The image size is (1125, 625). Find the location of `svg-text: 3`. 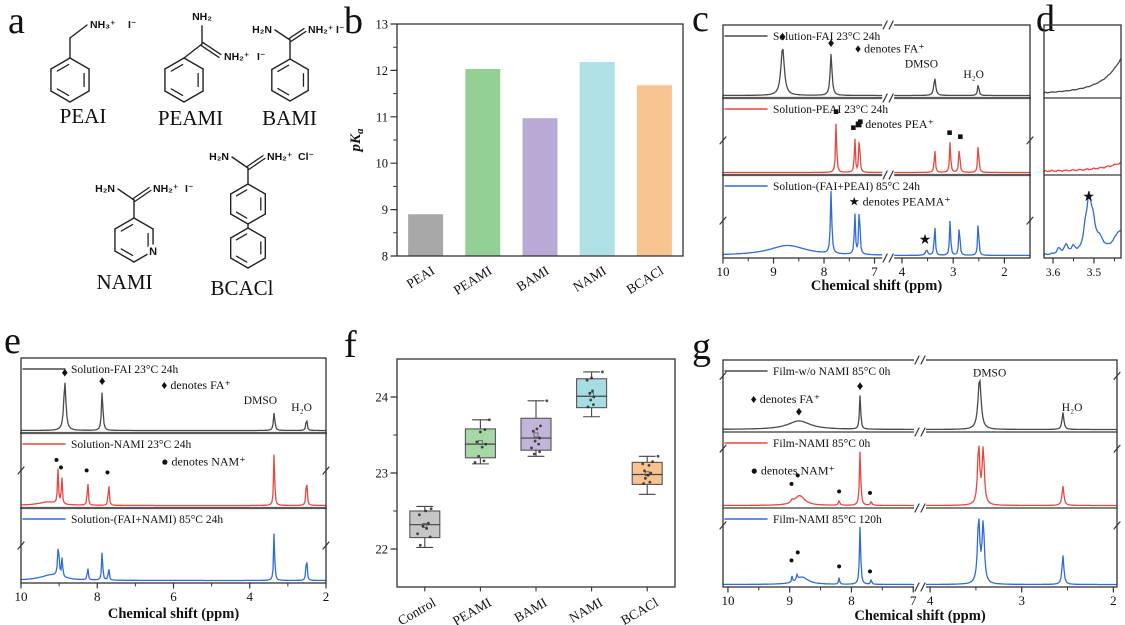

svg-text: 3 is located at coordinates (953, 271).